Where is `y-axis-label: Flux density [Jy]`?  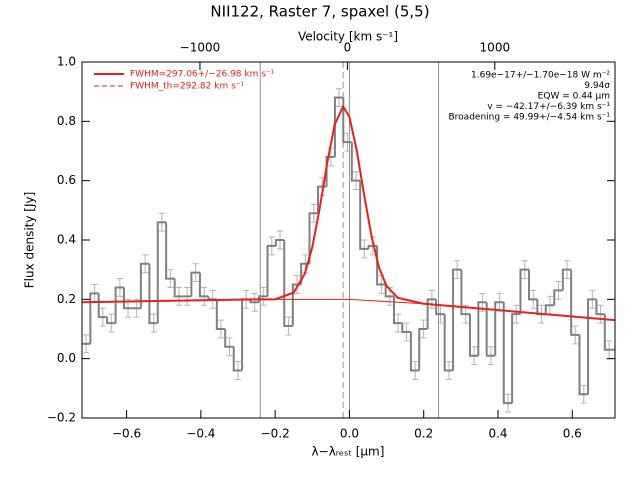 y-axis-label: Flux density [Jy] is located at coordinates (30, 240).